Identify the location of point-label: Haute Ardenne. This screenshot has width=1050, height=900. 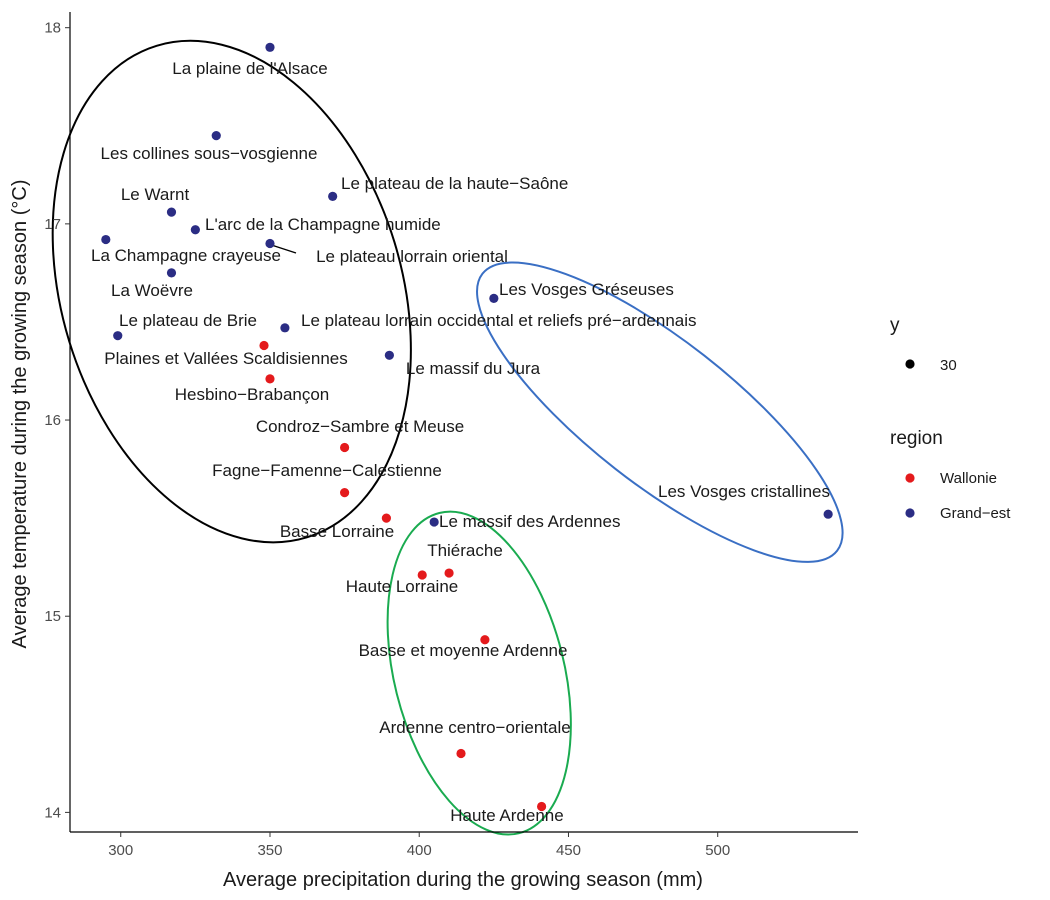
(506, 815).